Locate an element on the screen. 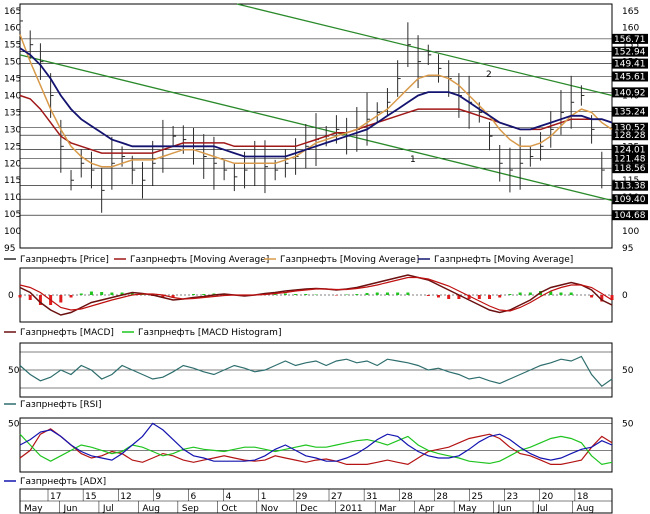  price-box-label: 118.56 is located at coordinates (630, 169).